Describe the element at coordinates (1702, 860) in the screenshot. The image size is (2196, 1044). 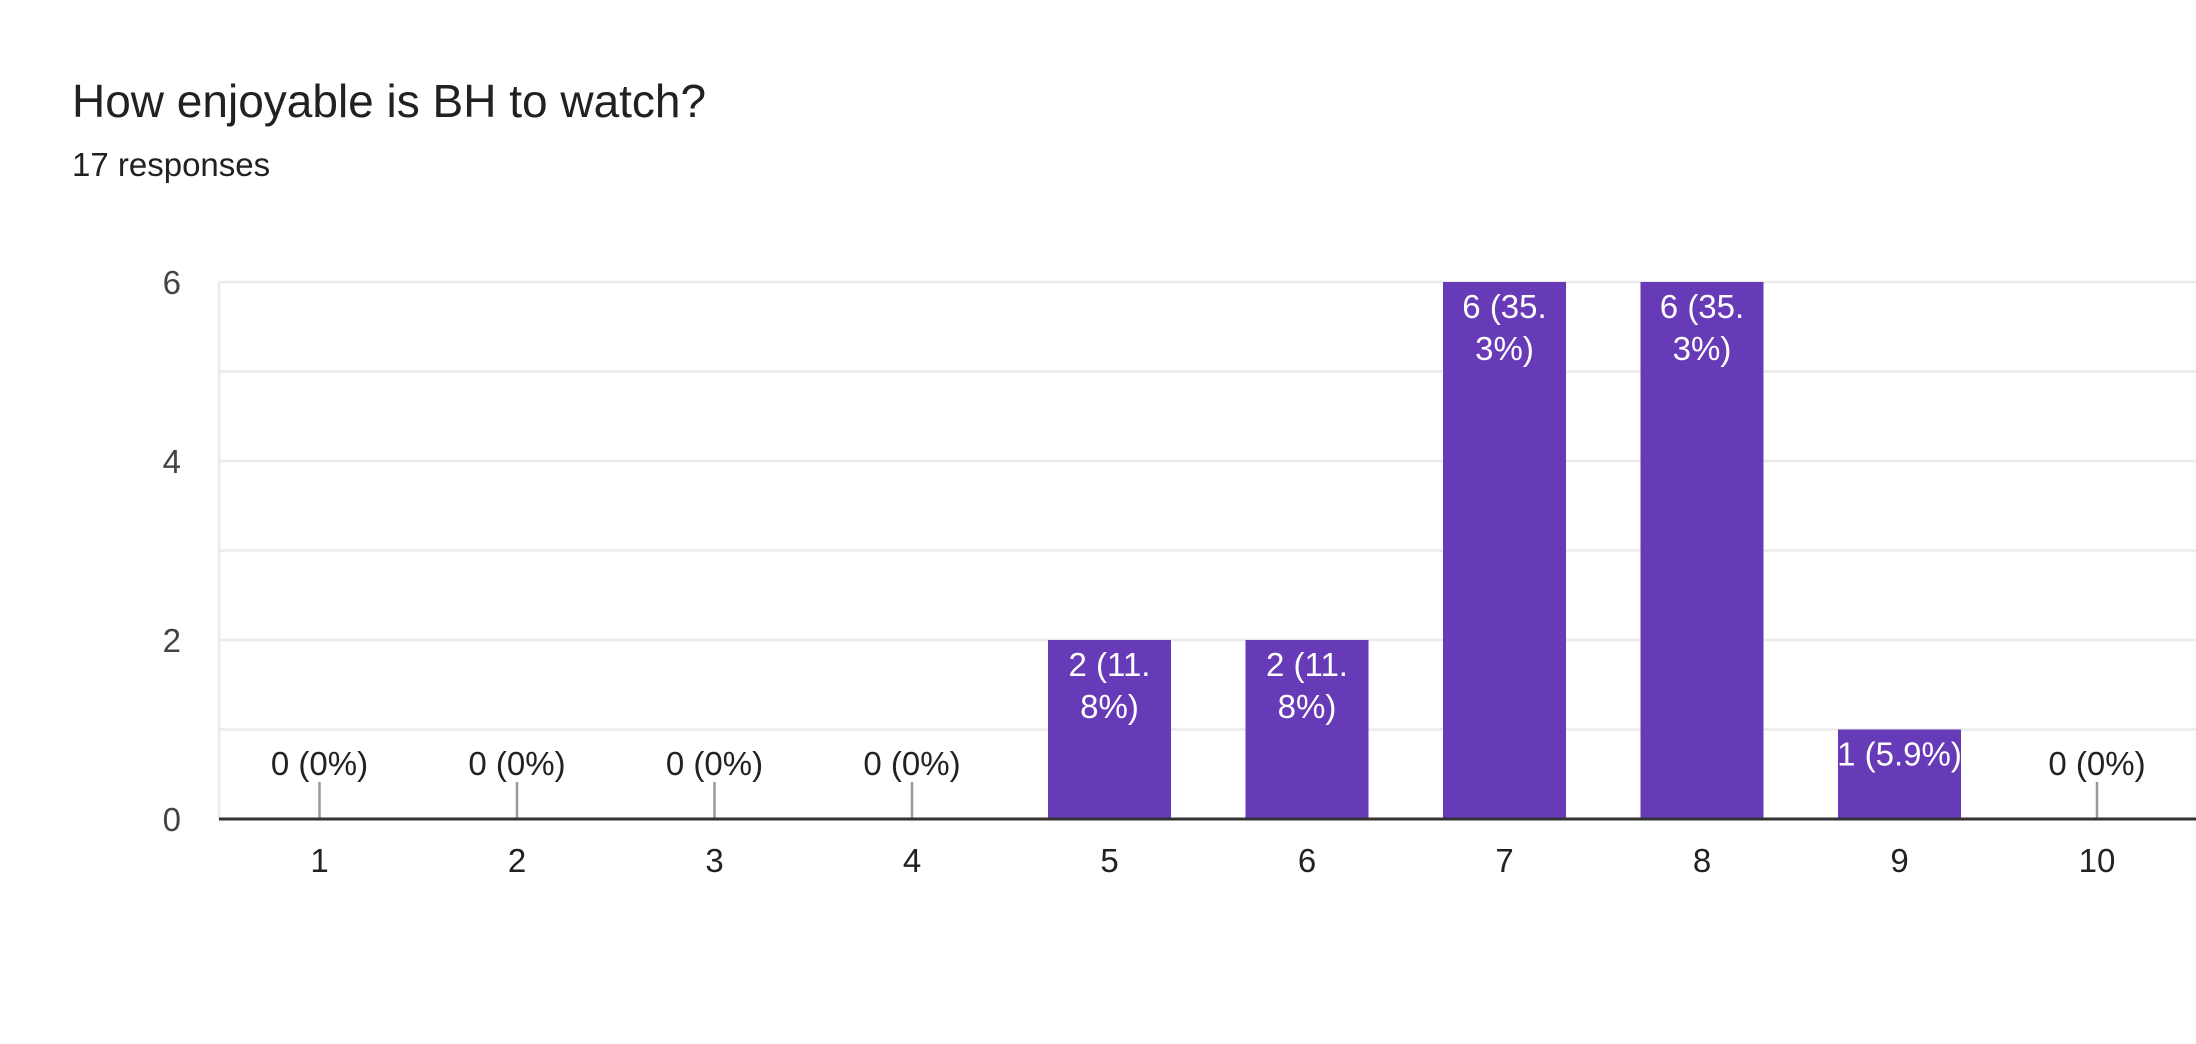
I see `x-tick-label: 8` at that location.